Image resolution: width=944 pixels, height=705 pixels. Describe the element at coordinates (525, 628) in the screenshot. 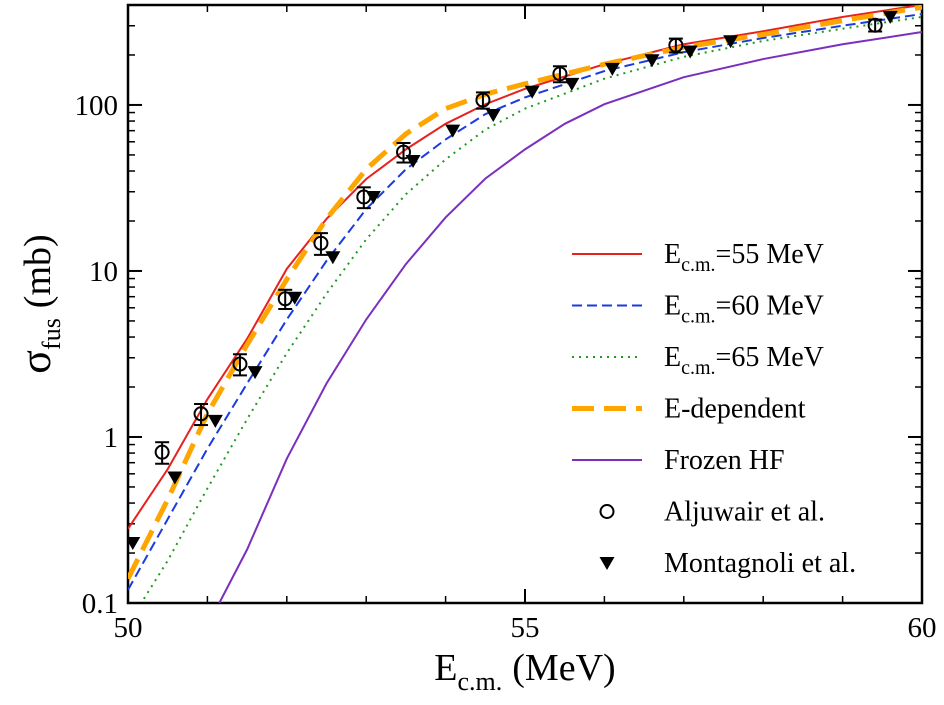

I see `x-tick-label: 55` at that location.